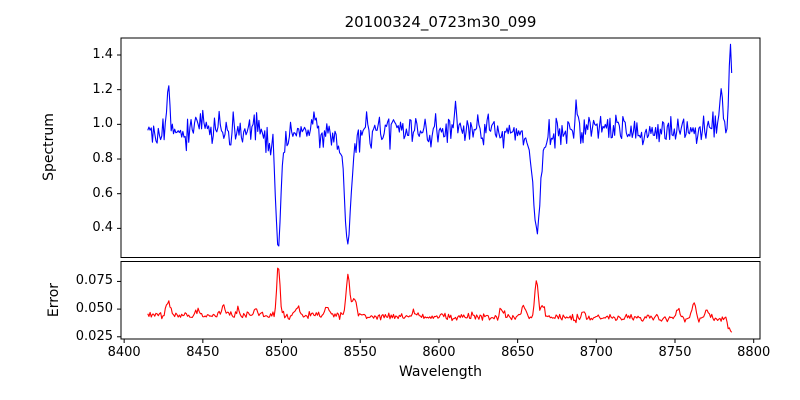 This screenshot has width=800, height=400. What do you see at coordinates (102, 228) in the screenshot?
I see `spectrum-y-tick-label-0.4: 0.4` at bounding box center [102, 228].